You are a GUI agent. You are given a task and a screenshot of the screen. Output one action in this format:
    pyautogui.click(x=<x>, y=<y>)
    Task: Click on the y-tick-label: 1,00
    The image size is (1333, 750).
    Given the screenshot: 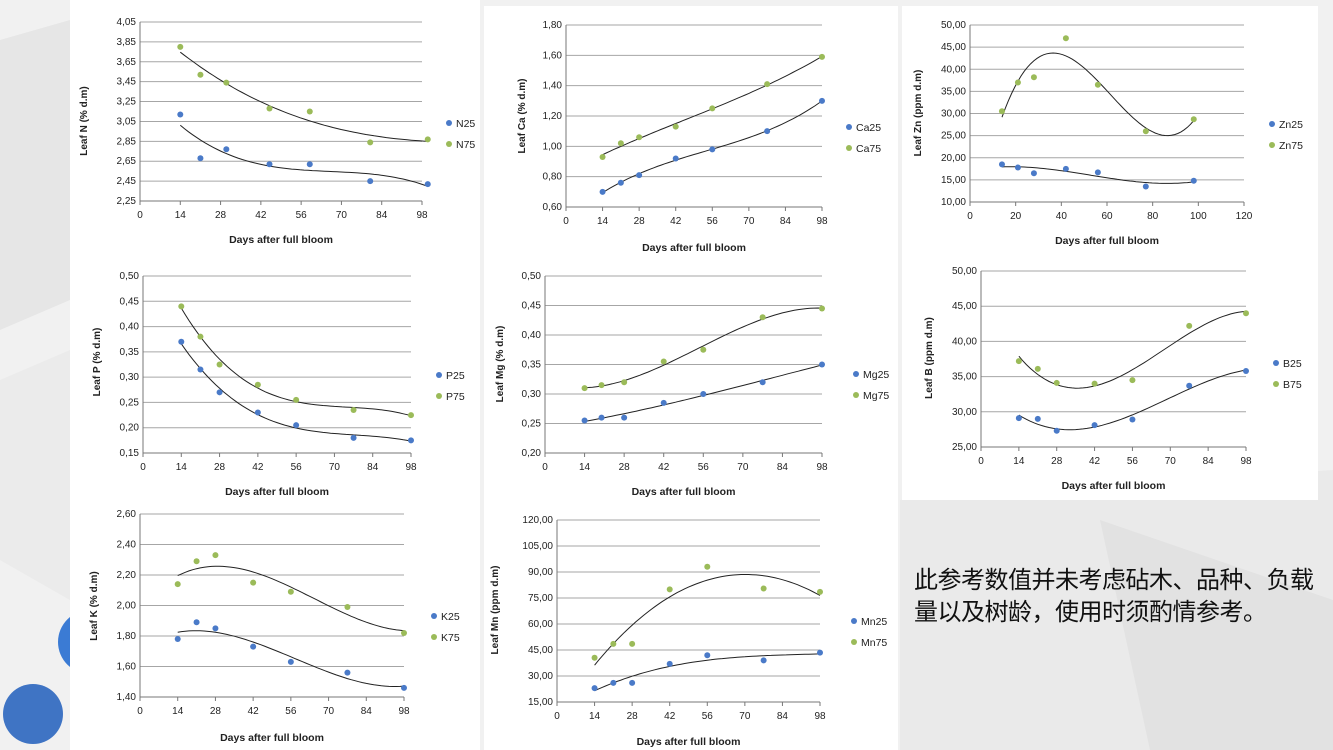 What is the action you would take?
    pyautogui.click(x=553, y=146)
    